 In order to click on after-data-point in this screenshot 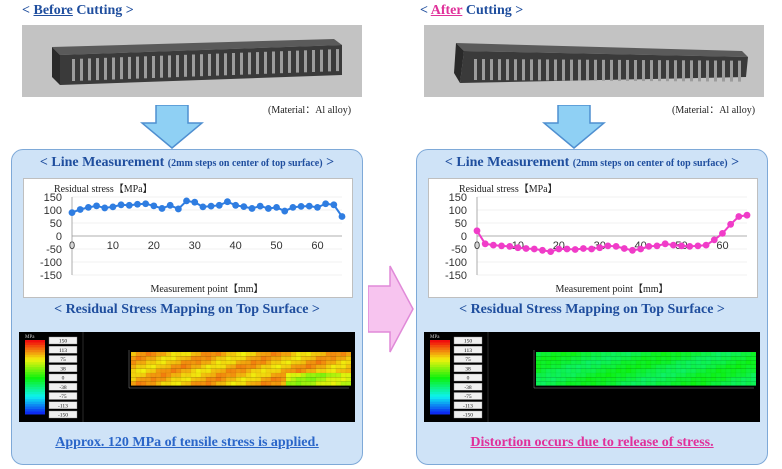, I will do `click(608, 246)`.